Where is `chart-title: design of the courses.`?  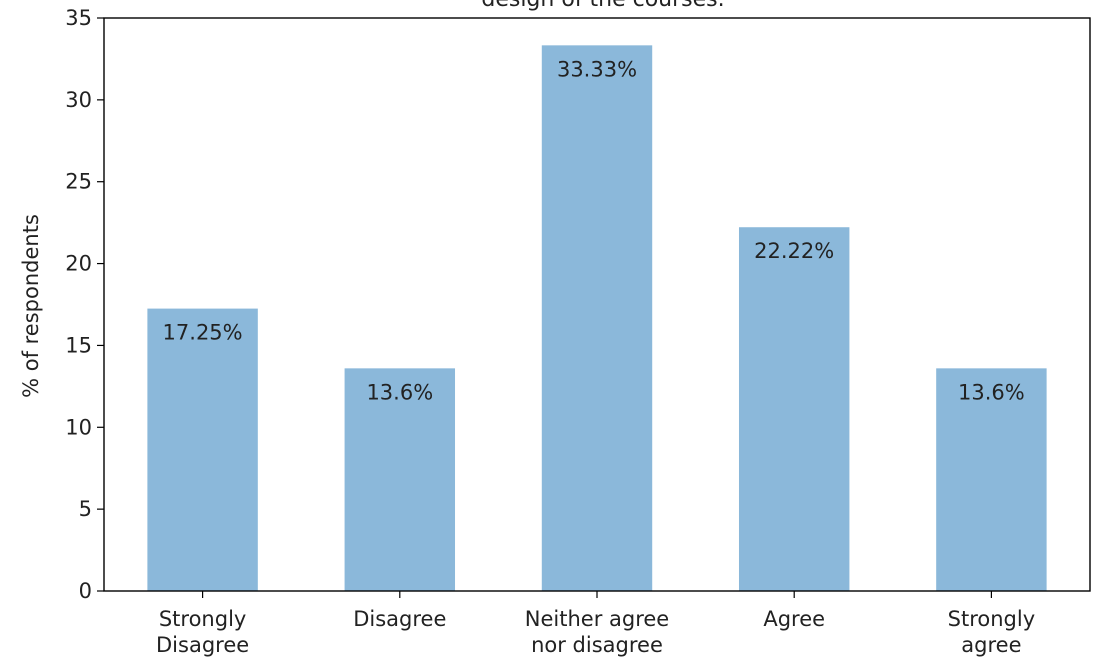 chart-title: design of the courses. is located at coordinates (602, 6).